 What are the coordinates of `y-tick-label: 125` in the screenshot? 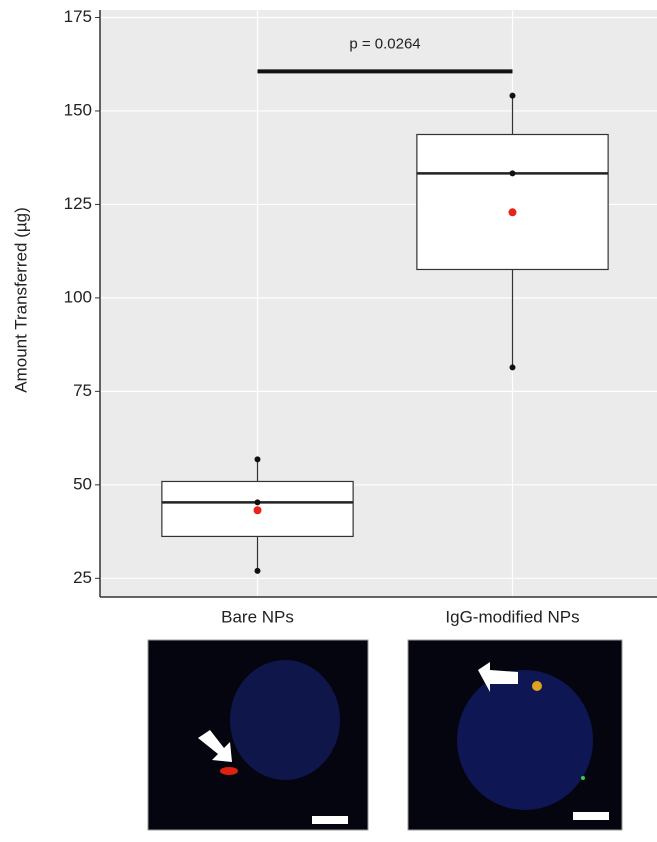 It's located at (78, 203).